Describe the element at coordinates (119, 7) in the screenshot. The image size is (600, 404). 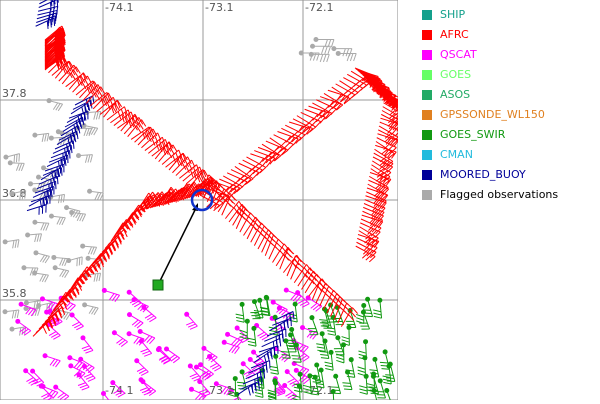
I see `lon-label: -74.1` at that location.